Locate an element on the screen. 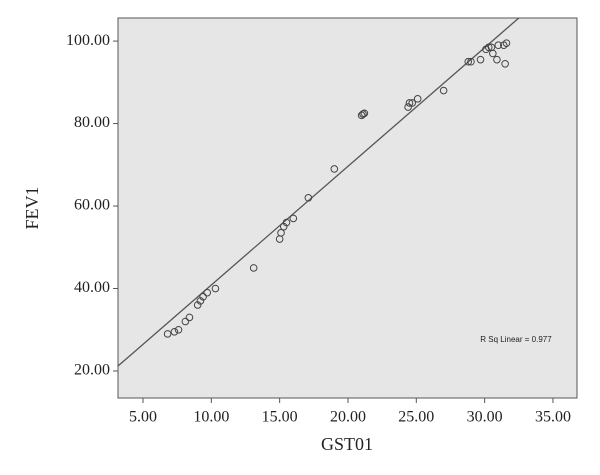 The width and height of the screenshot is (600, 475). y-tick-label: 40.00 is located at coordinates (92, 287).